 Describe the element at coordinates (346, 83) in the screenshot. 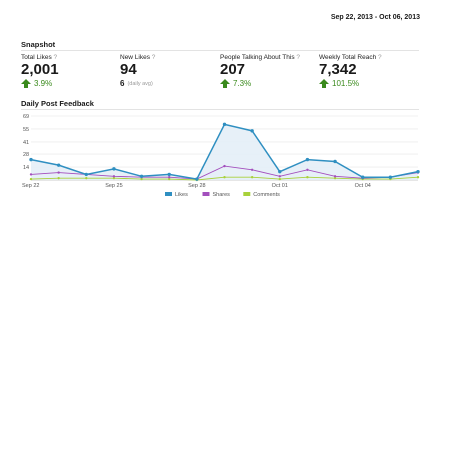

I see `metric-change: 101.5%` at that location.